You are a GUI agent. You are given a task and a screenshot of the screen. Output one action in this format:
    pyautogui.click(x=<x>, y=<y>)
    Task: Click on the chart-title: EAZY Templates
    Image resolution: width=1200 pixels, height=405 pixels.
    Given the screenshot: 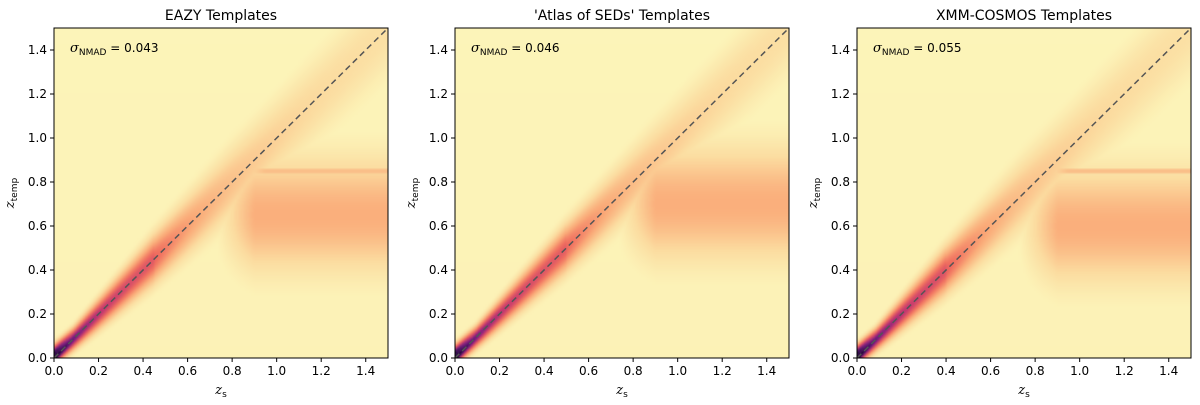 What is the action you would take?
    pyautogui.click(x=221, y=16)
    